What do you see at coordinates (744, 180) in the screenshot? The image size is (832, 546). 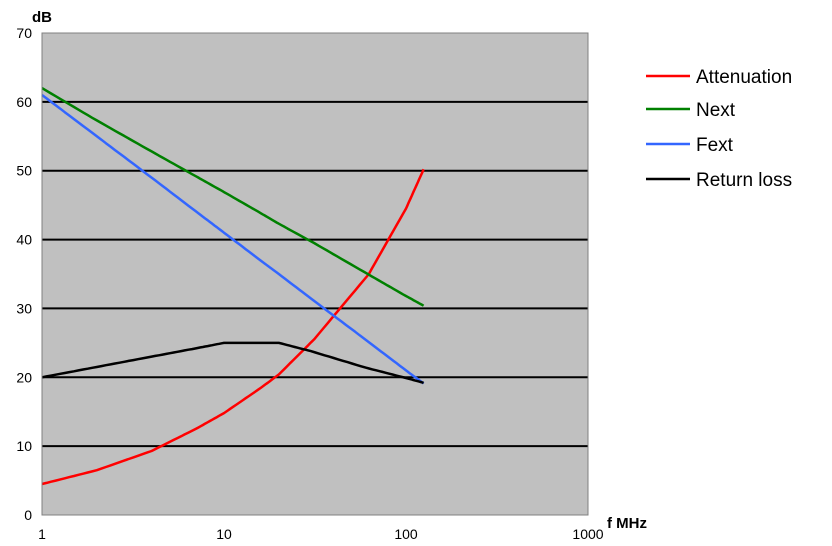 I see `legend-label: Return loss` at bounding box center [744, 180].